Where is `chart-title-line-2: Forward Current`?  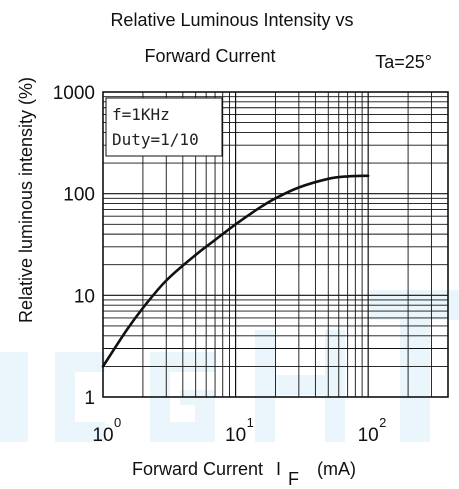
chart-title-line-2: Forward Current is located at coordinates (209, 56).